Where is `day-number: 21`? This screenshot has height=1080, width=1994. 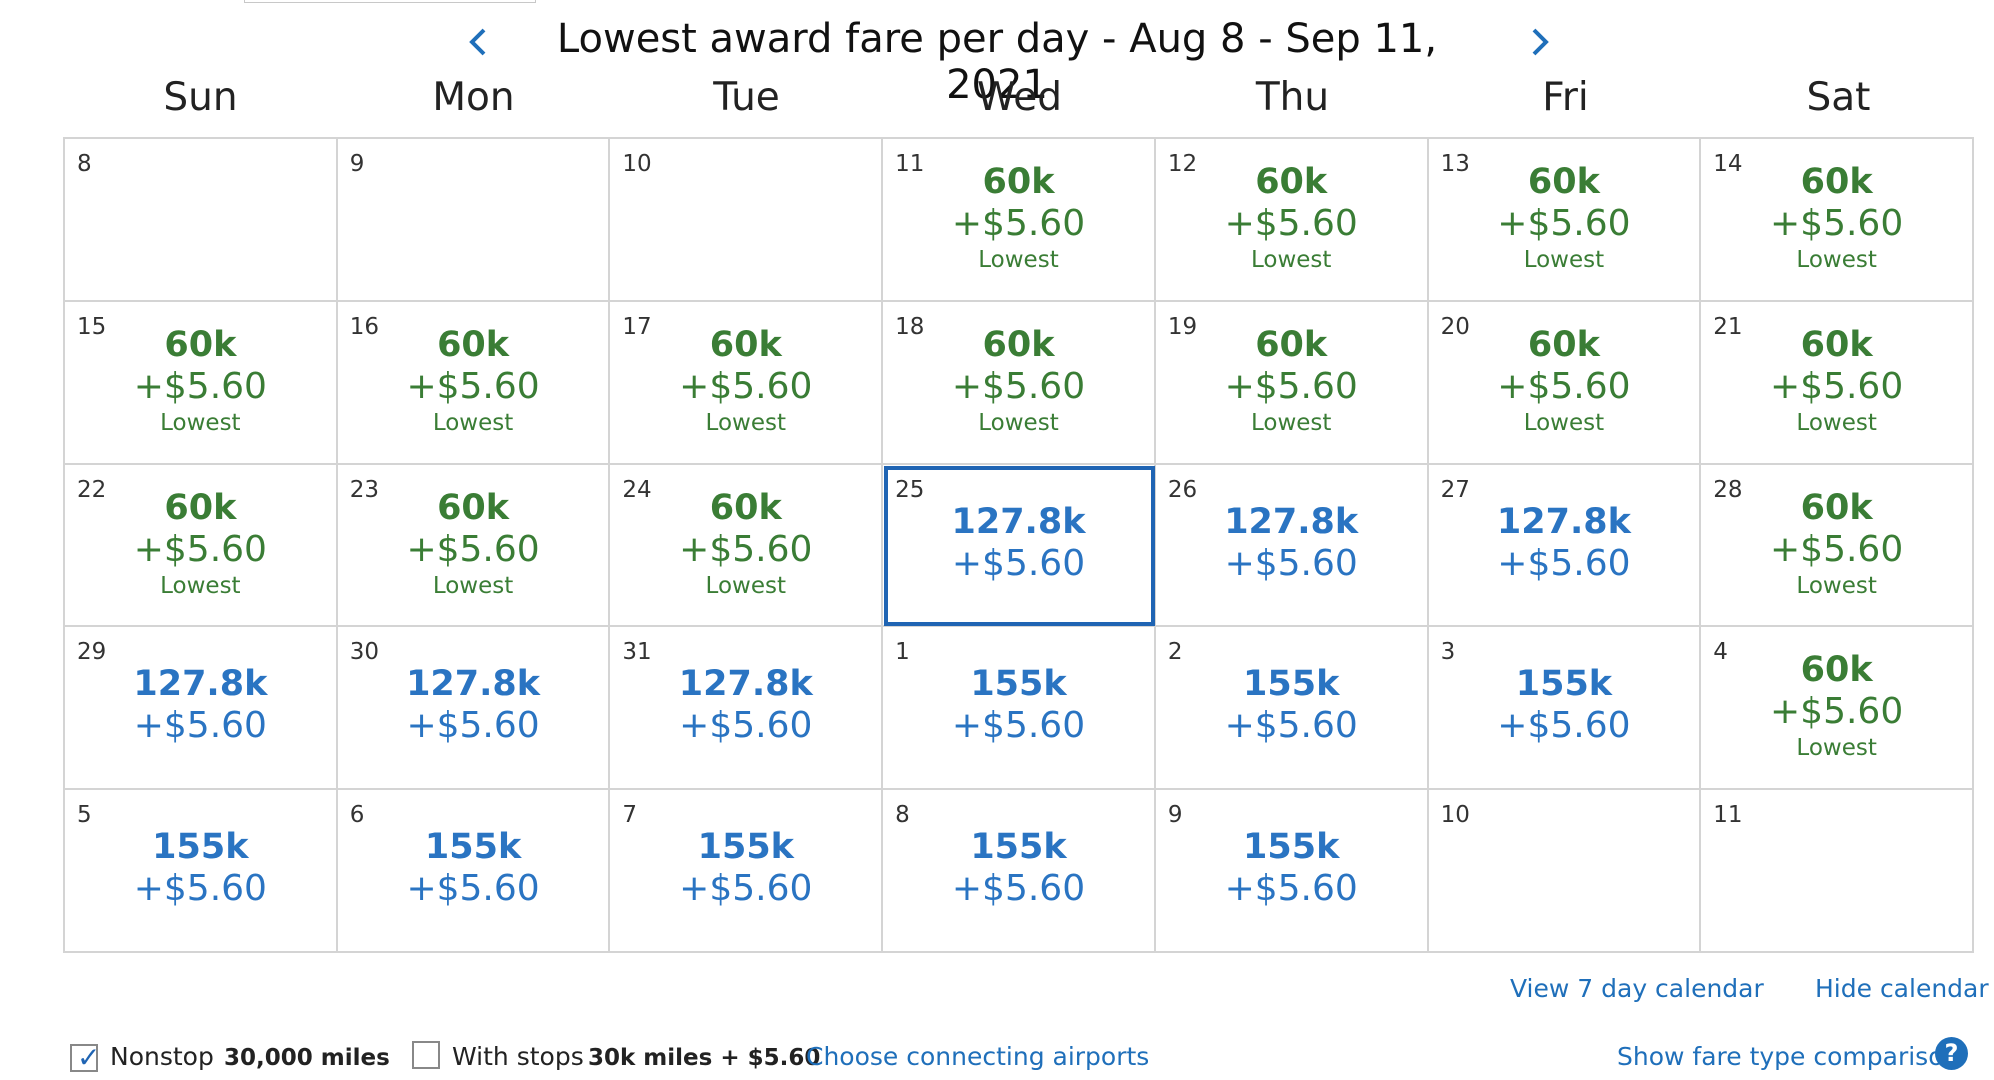 day-number: 21 is located at coordinates (1728, 326).